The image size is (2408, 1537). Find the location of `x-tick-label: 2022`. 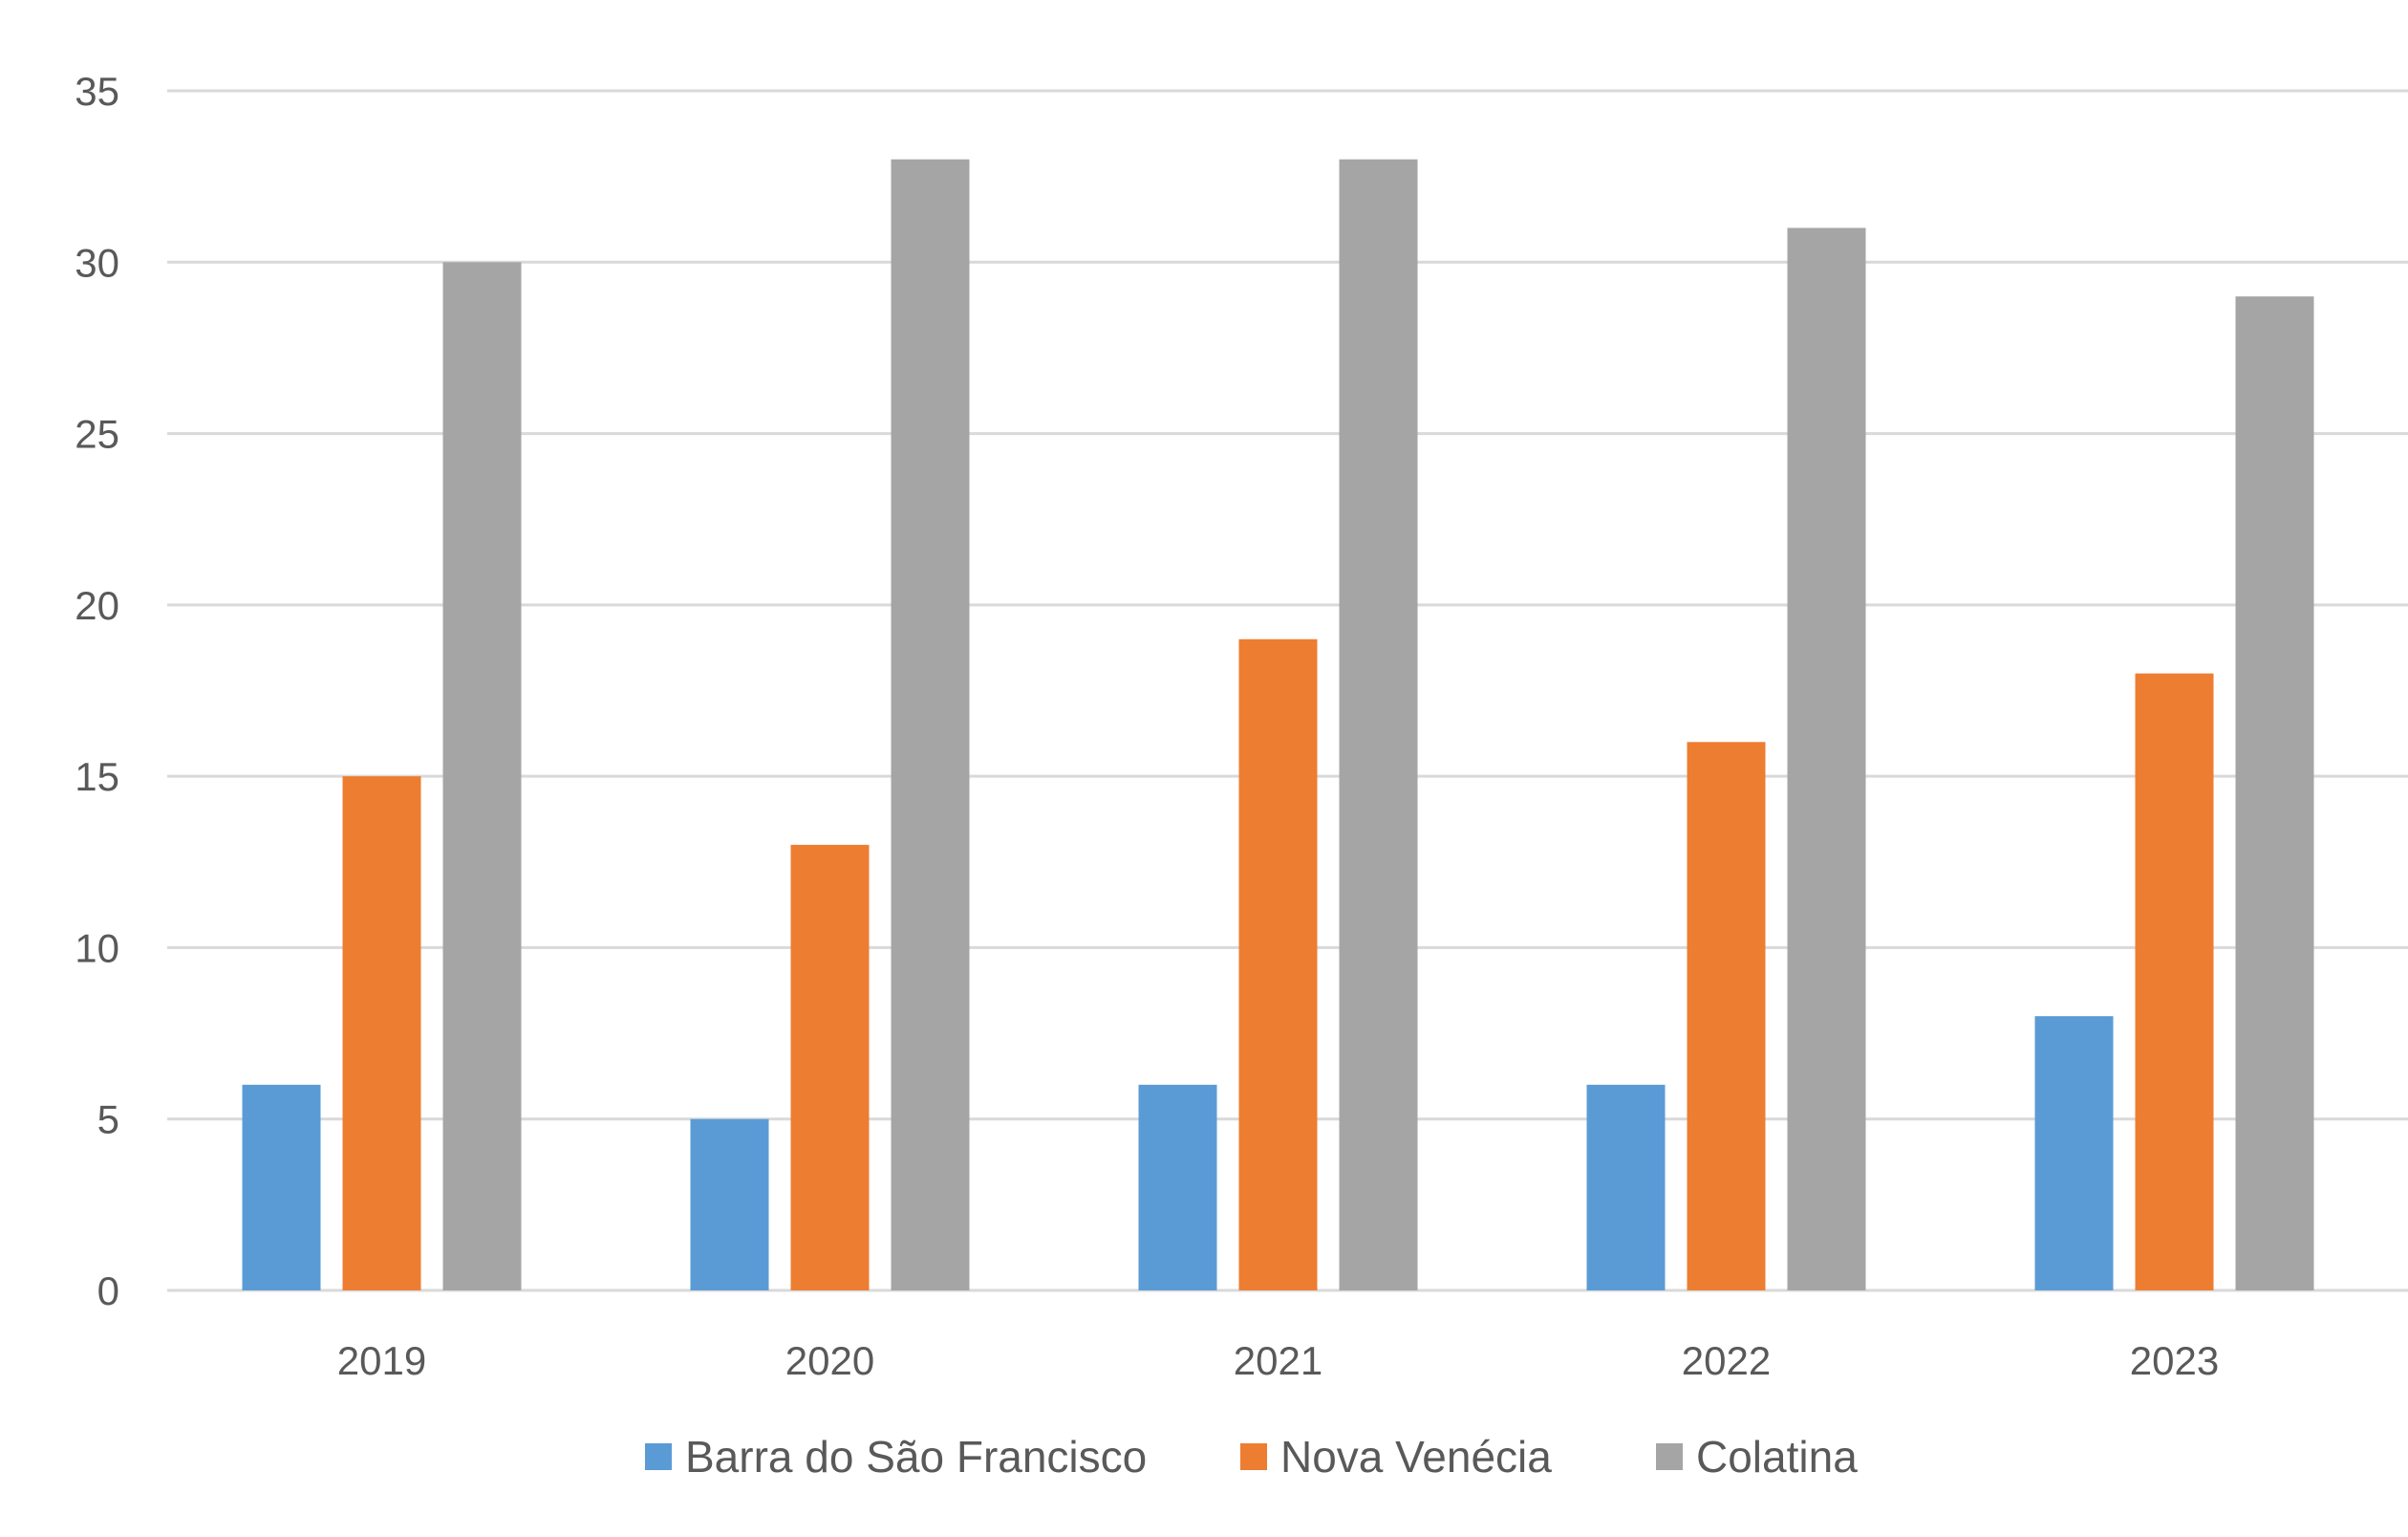

x-tick-label: 2022 is located at coordinates (1727, 1360).